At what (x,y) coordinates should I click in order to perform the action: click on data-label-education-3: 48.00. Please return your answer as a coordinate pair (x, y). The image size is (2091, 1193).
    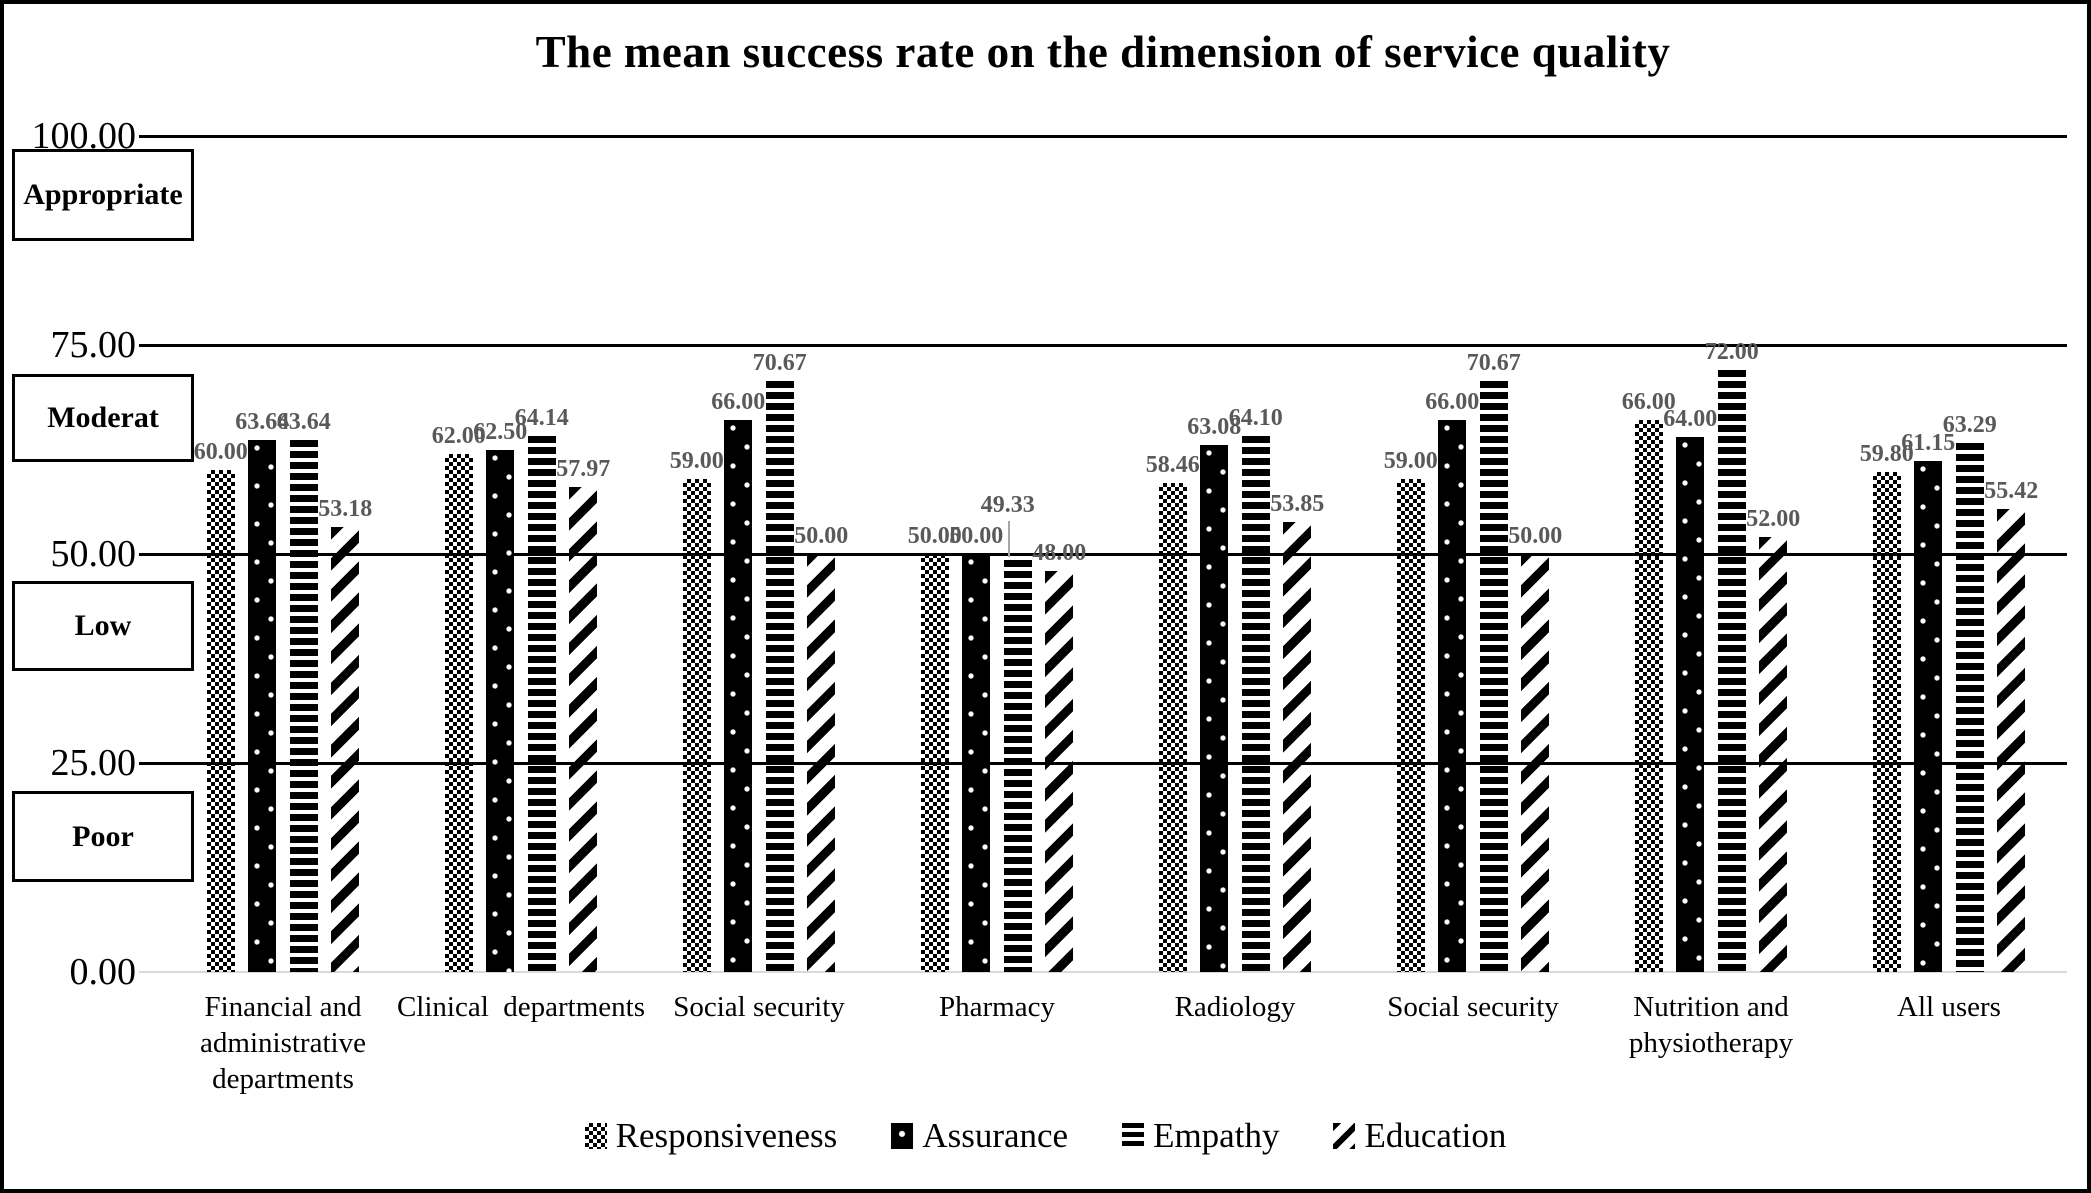
    Looking at the image, I should click on (1059, 553).